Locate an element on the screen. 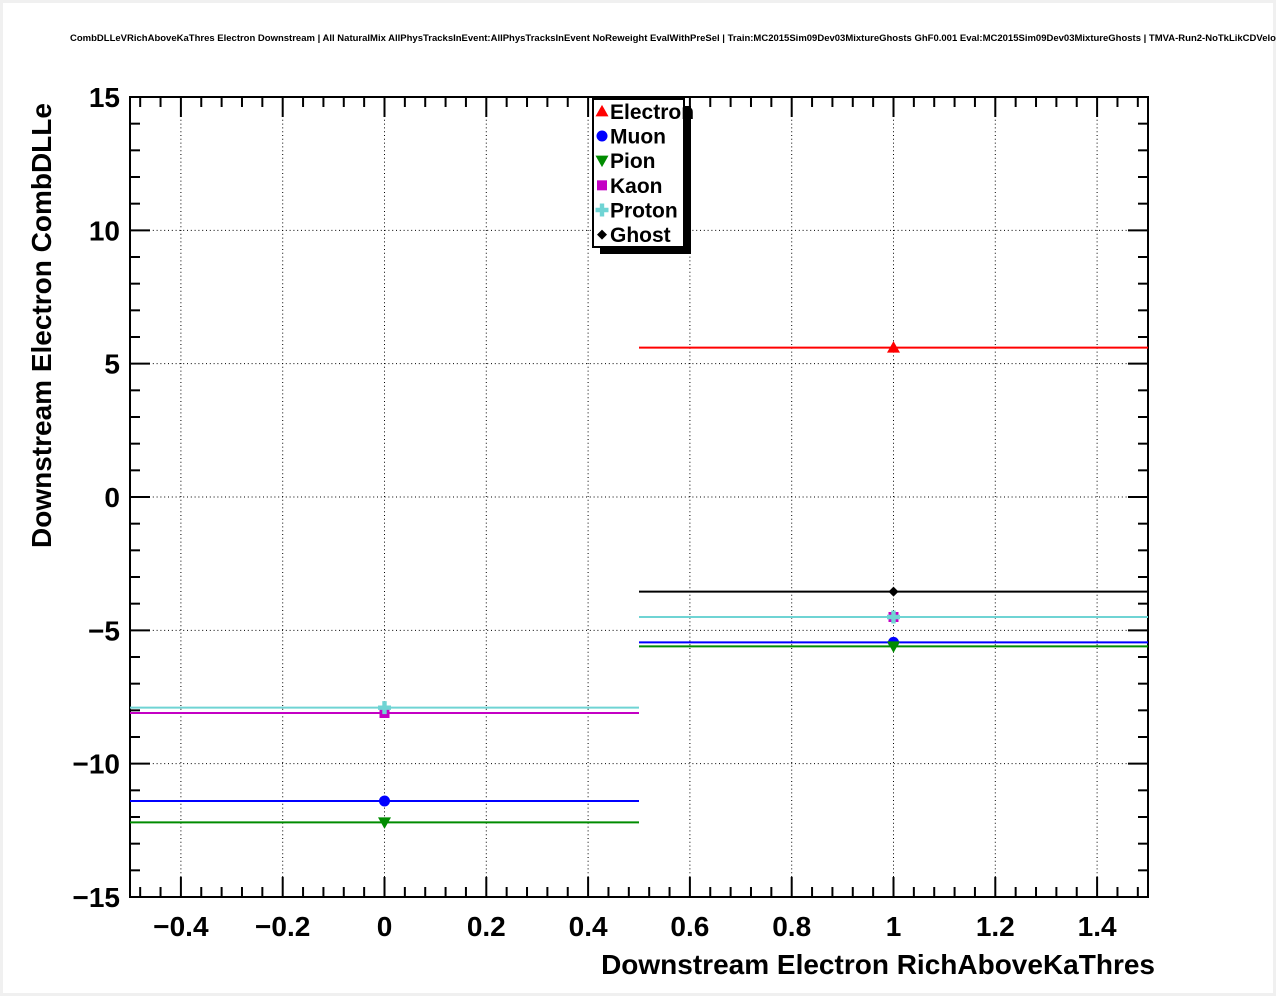 The image size is (1276, 996). legend-entry-ghost: Ghost is located at coordinates (634, 235).